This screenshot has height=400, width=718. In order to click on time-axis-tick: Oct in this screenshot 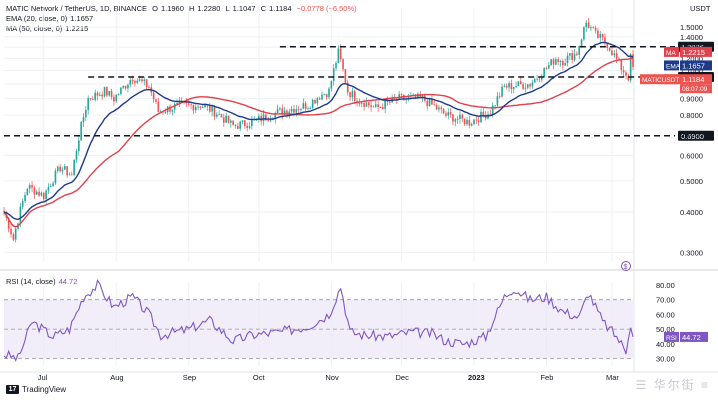, I will do `click(259, 377)`.